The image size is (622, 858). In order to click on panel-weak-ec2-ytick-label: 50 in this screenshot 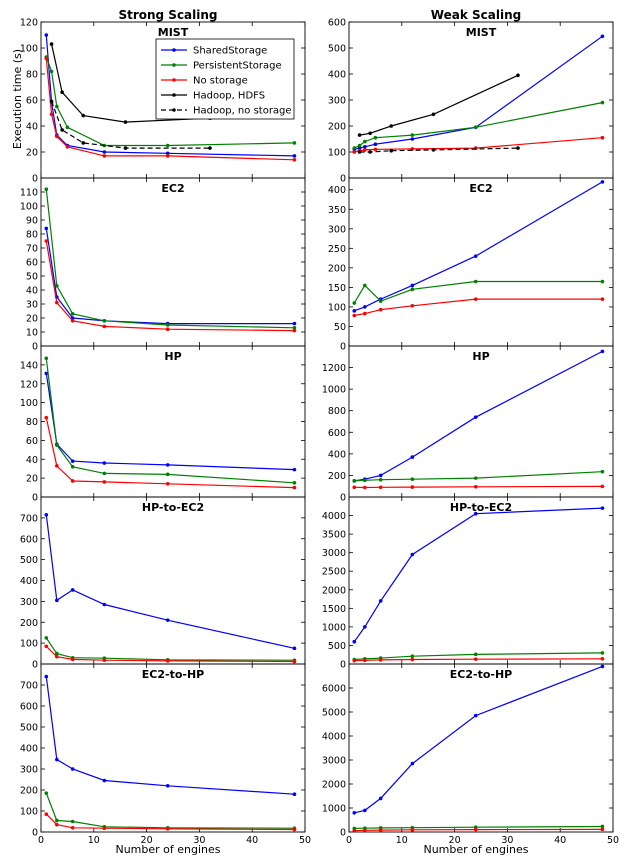, I will do `click(340, 327)`.